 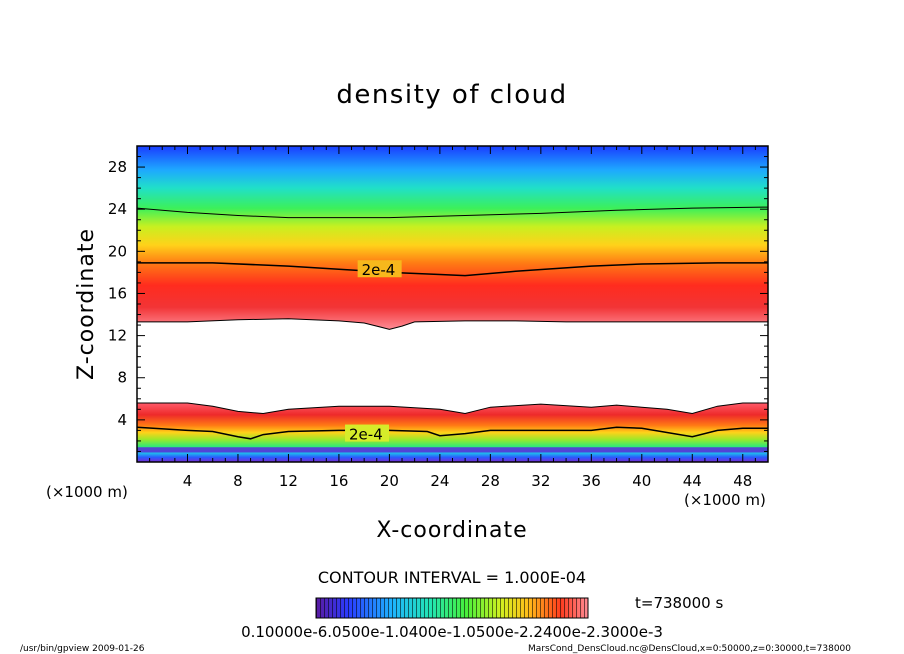 I want to click on x-tick-label: 36, so click(x=591, y=481).